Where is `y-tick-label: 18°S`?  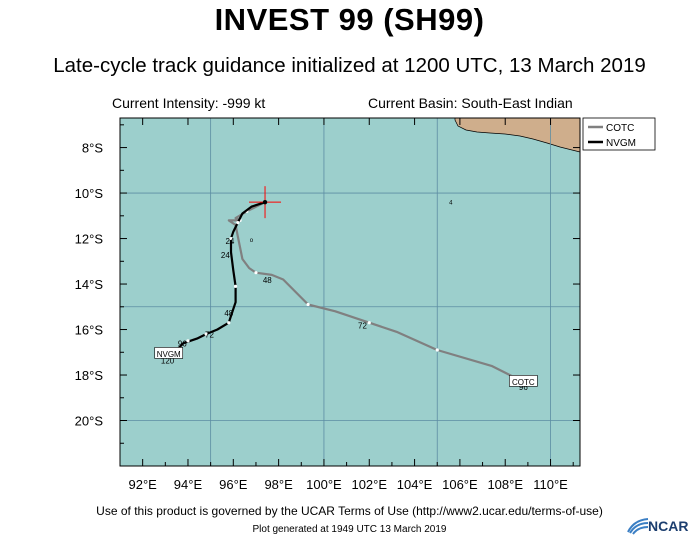 y-tick-label: 18°S is located at coordinates (89, 375).